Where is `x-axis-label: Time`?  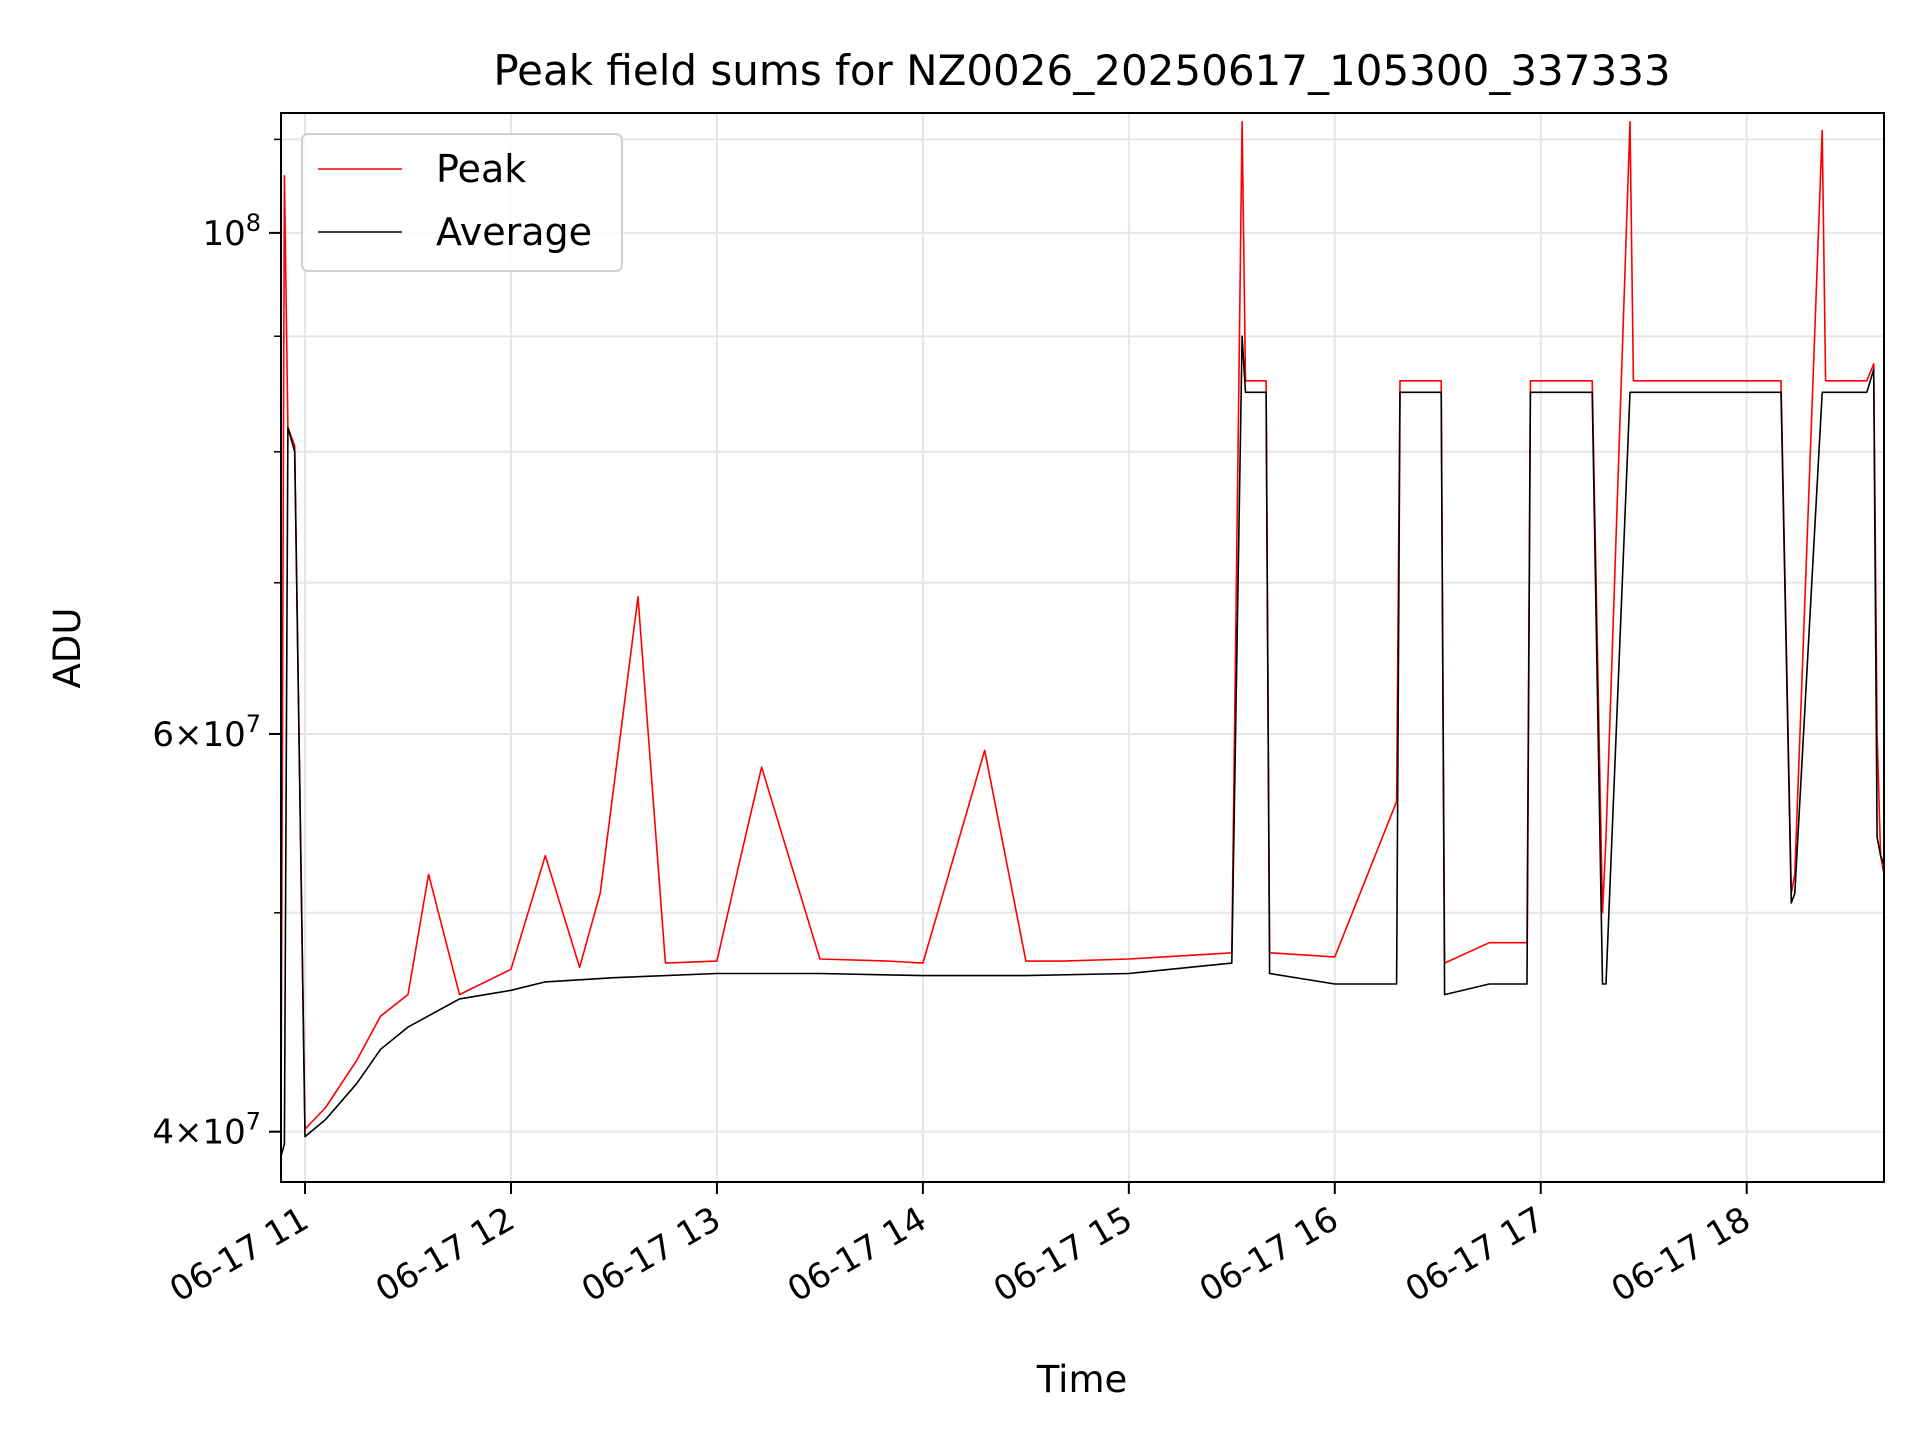
x-axis-label: Time is located at coordinates (1082, 1379).